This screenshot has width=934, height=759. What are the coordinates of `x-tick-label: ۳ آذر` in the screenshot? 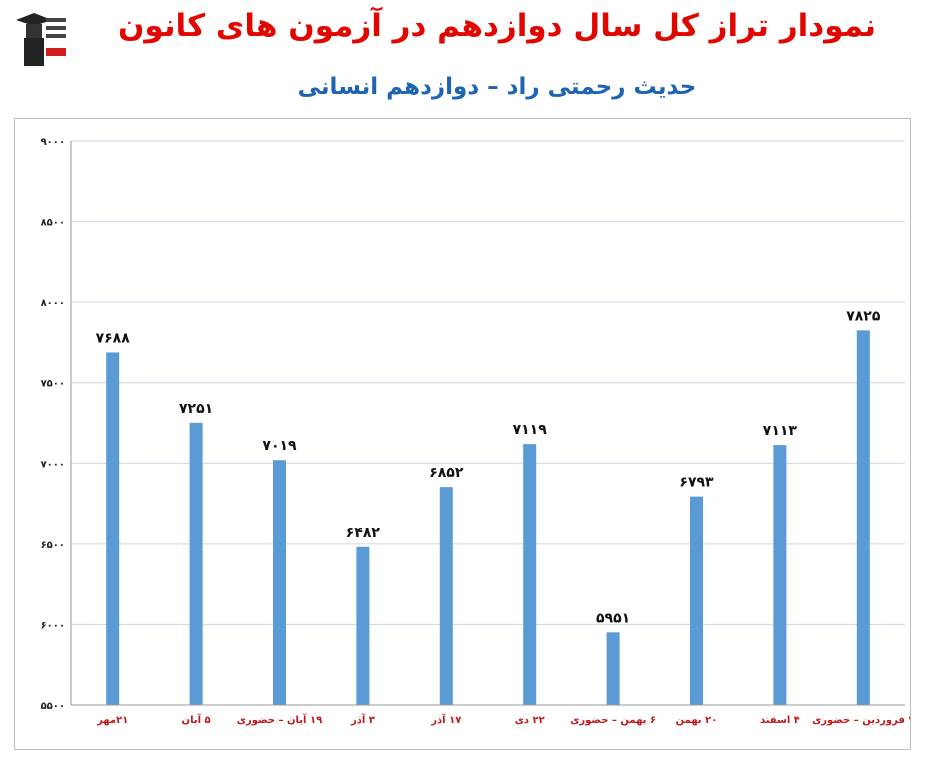 It's located at (362, 719).